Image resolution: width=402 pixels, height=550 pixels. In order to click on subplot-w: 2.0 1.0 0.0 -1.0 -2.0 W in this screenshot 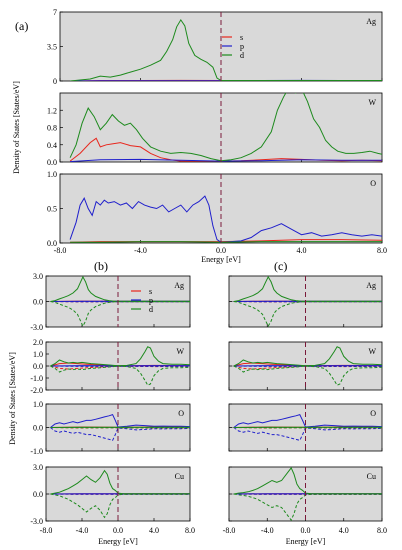, I will do `click(110, 366)`.